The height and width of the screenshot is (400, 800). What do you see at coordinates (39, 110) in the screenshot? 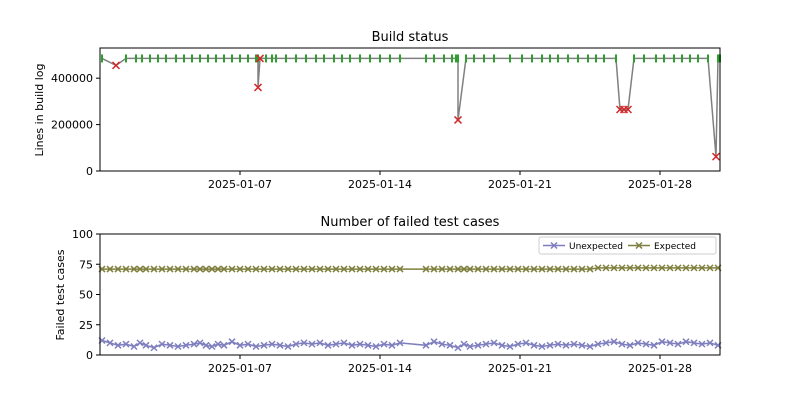
I see `y-axis-label: Lines in build log` at bounding box center [39, 110].